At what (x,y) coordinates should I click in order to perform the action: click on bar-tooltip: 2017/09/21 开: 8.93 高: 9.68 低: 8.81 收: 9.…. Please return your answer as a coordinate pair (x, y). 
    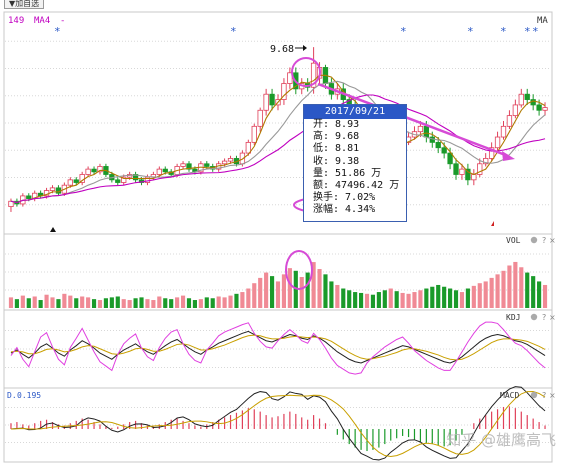
    Looking at the image, I should click on (355, 163).